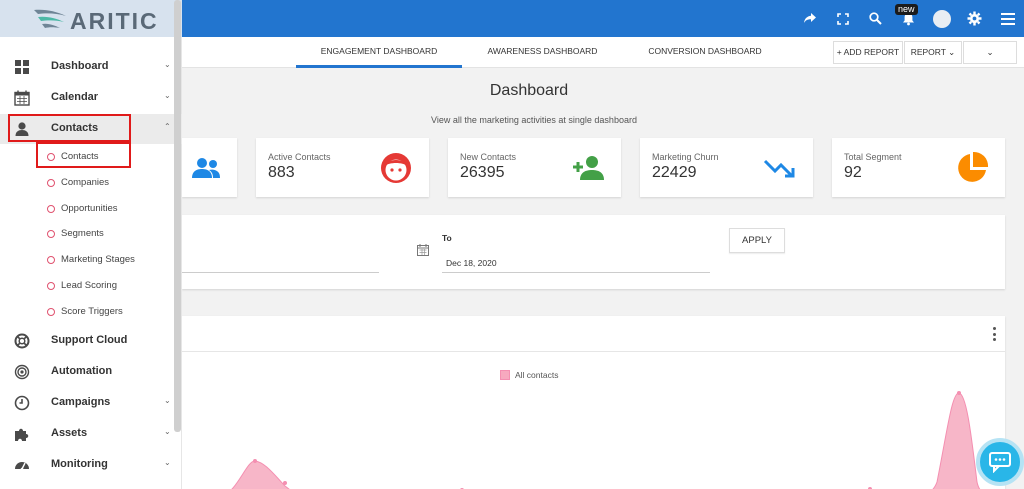 The image size is (1024, 489). Describe the element at coordinates (22, 67) in the screenshot. I see `dashboard-icon` at that location.